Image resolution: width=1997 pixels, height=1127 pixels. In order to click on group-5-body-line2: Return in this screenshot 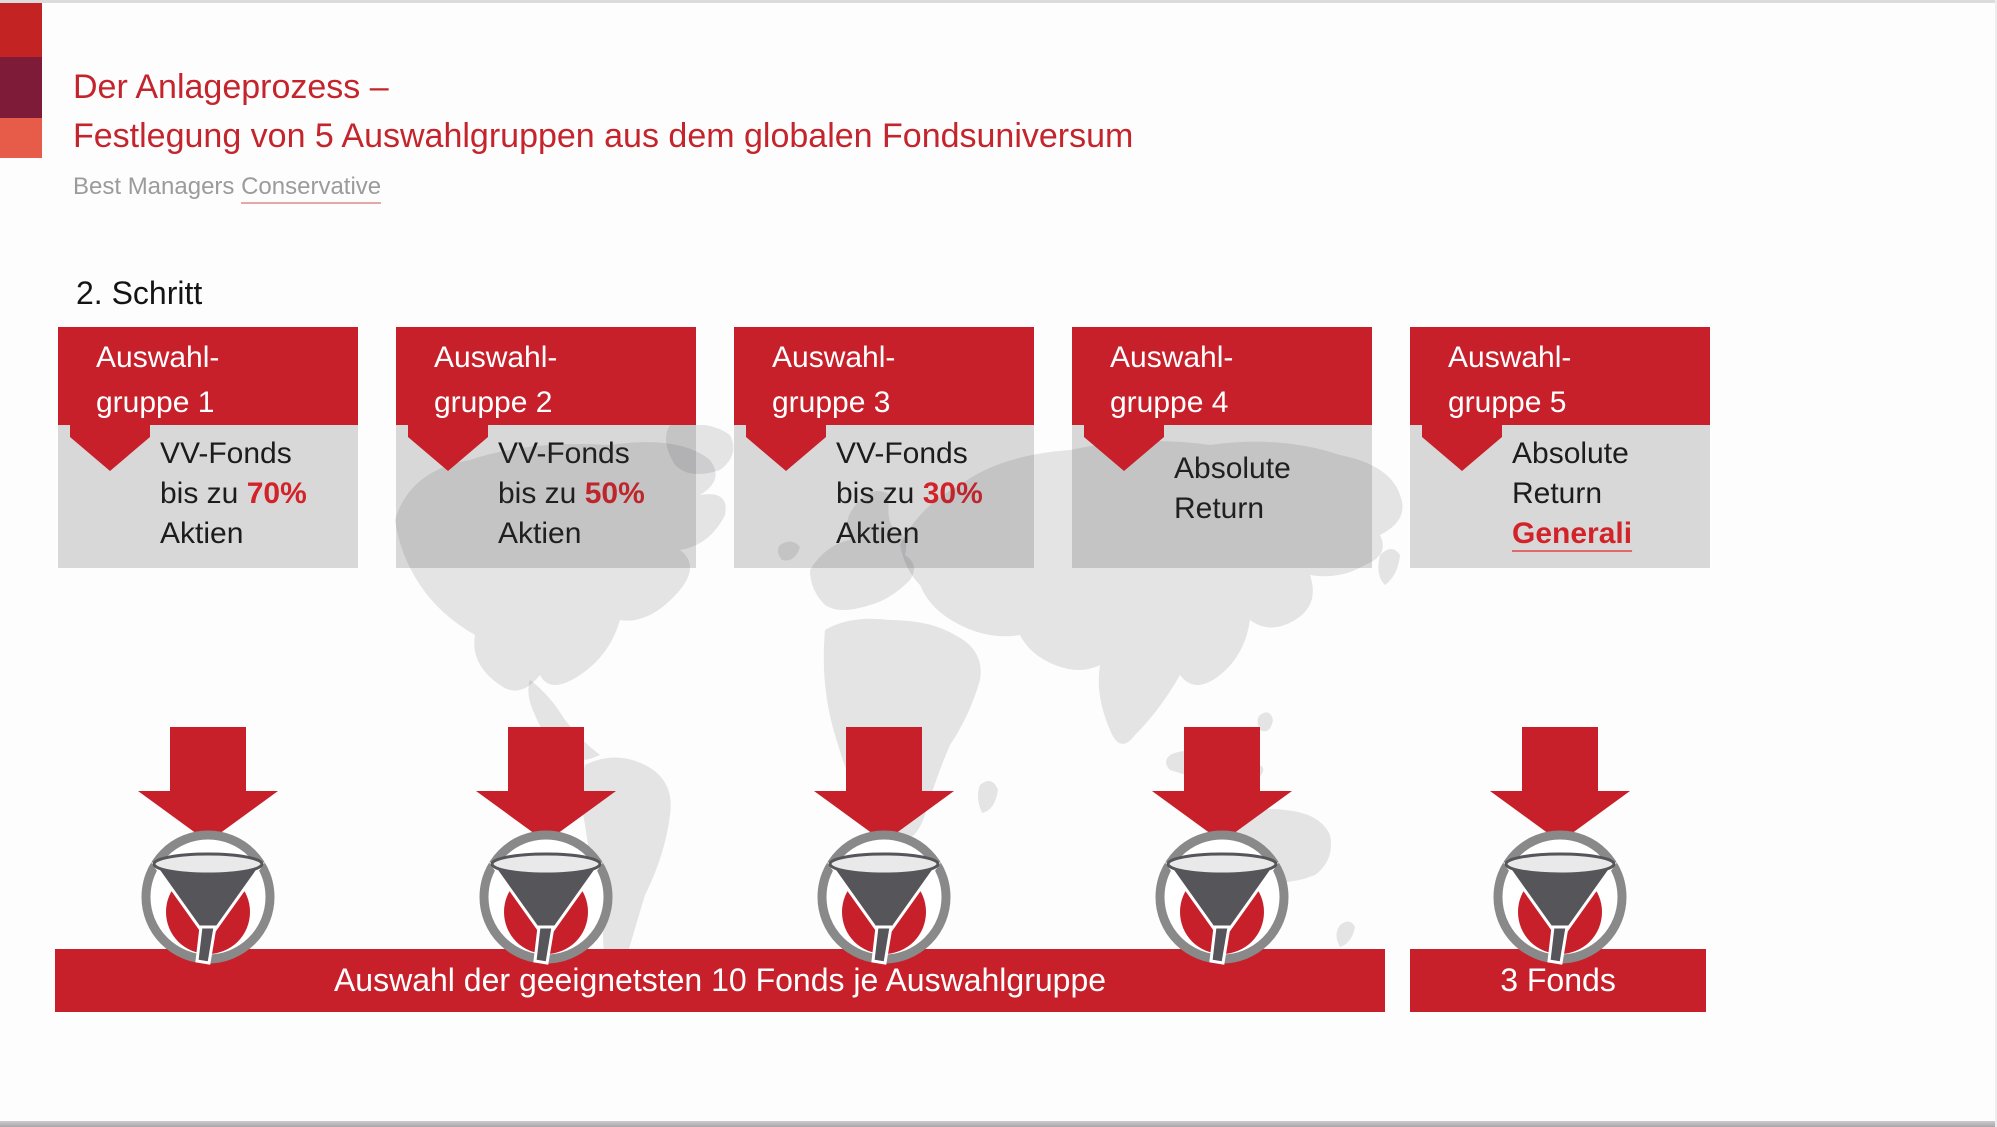, I will do `click(1557, 493)`.